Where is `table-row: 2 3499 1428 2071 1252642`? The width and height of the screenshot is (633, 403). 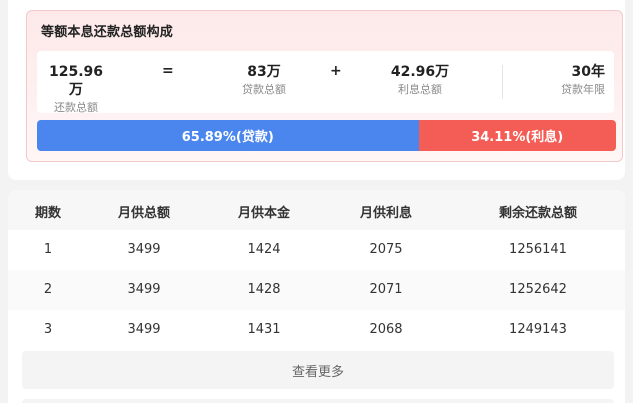
table-row: 2 3499 1428 2071 1252642 is located at coordinates (316, 290).